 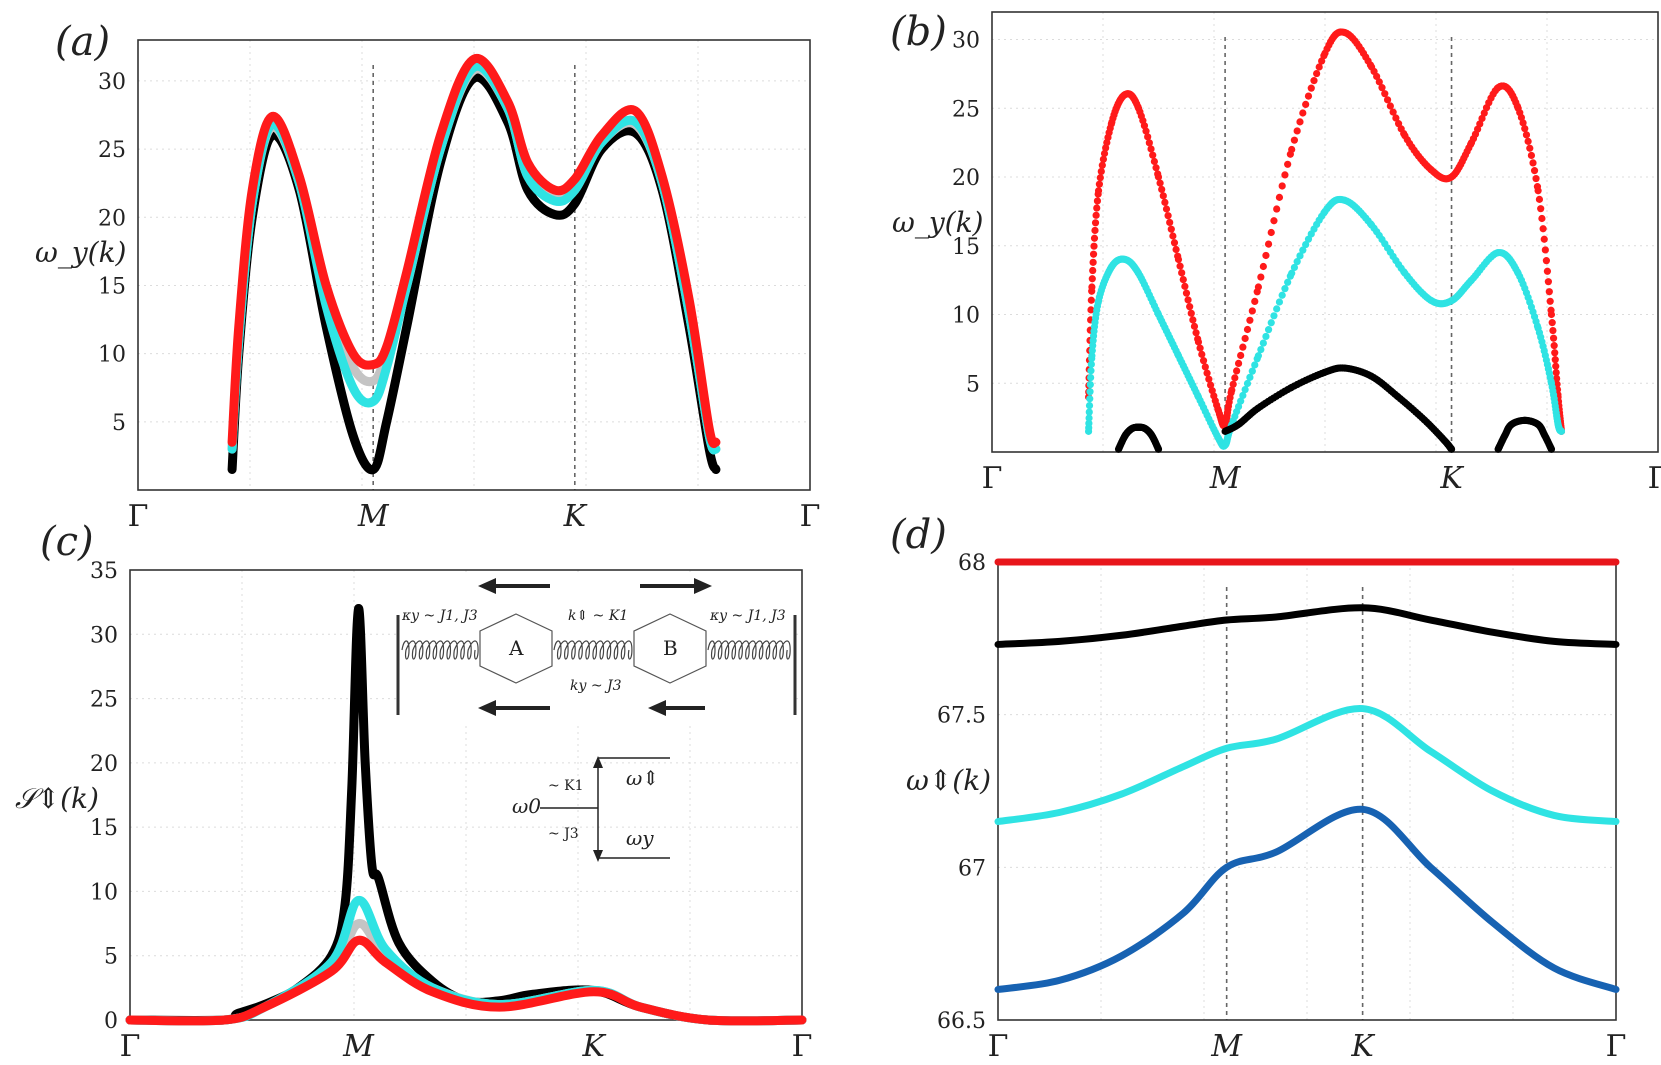 I want to click on series-black, so click(x=1307, y=626).